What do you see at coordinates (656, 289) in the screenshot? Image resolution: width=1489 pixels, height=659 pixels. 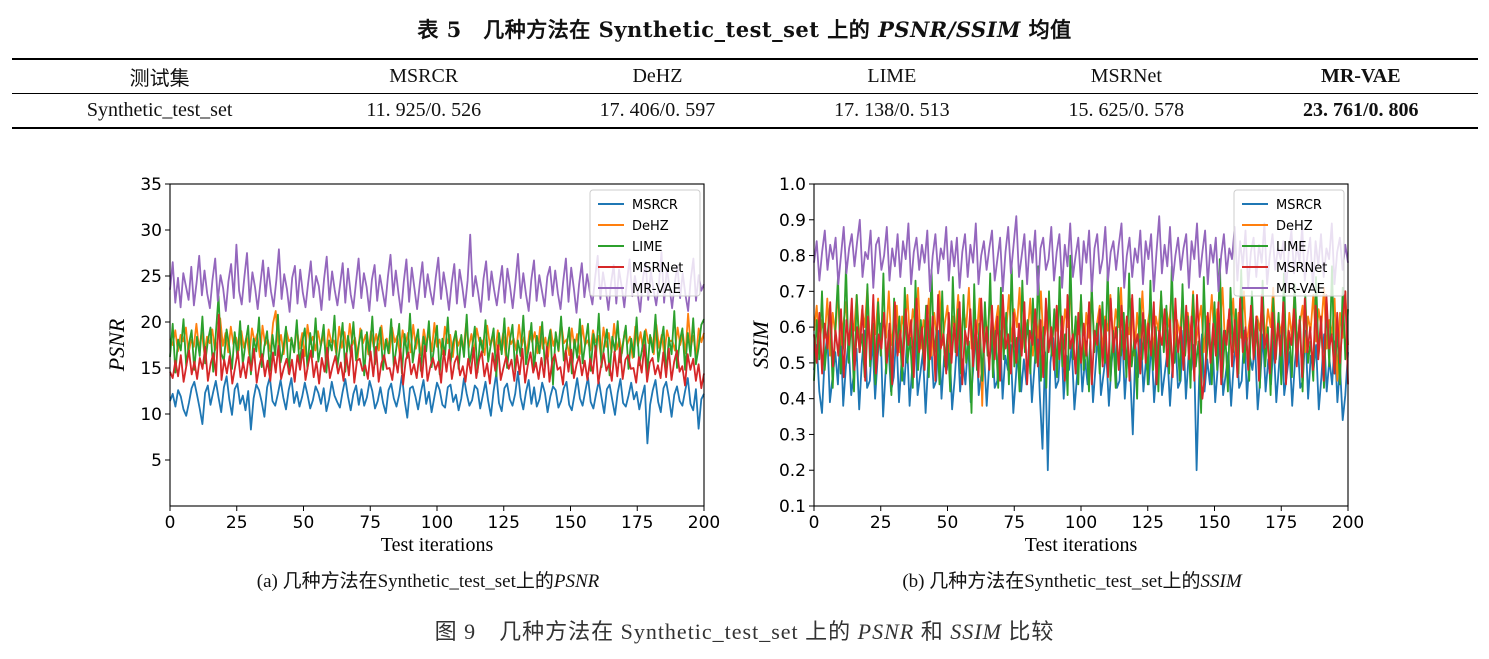 I see `psnr-legend-label: MR-VAE` at bounding box center [656, 289].